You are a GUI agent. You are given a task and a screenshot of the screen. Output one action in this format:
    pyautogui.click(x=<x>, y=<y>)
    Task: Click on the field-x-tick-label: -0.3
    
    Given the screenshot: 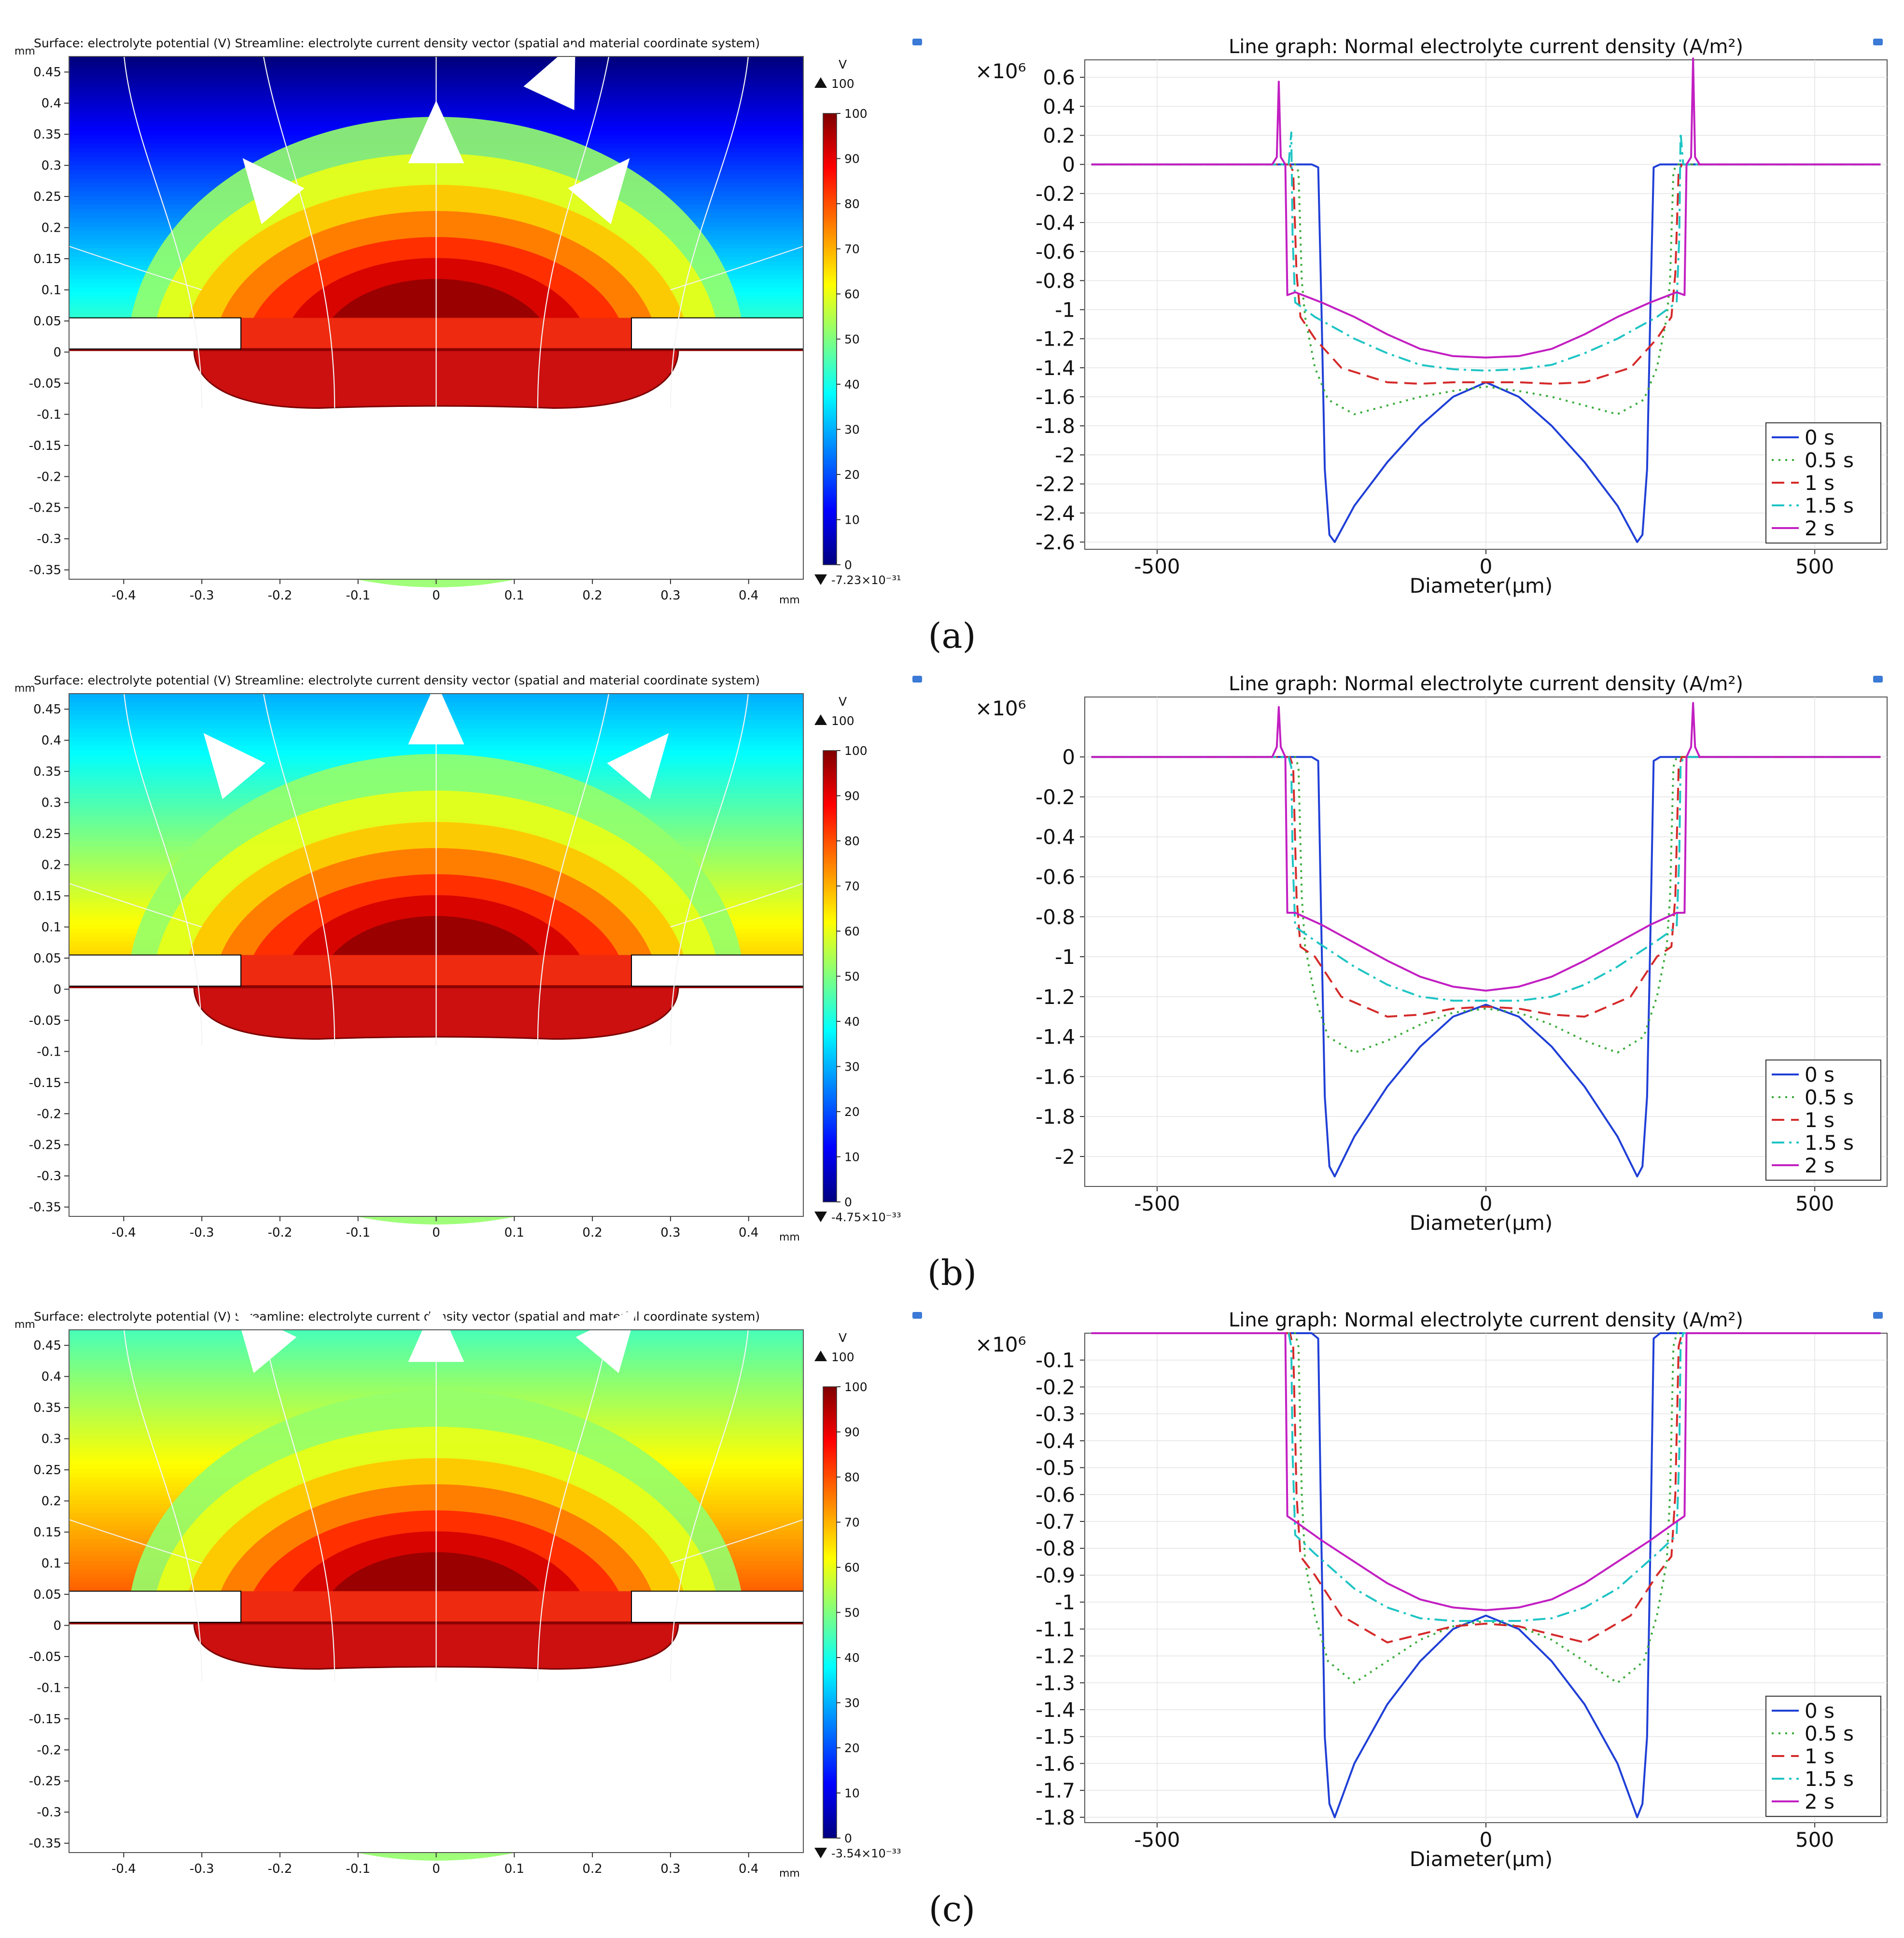 What is the action you would take?
    pyautogui.click(x=202, y=595)
    